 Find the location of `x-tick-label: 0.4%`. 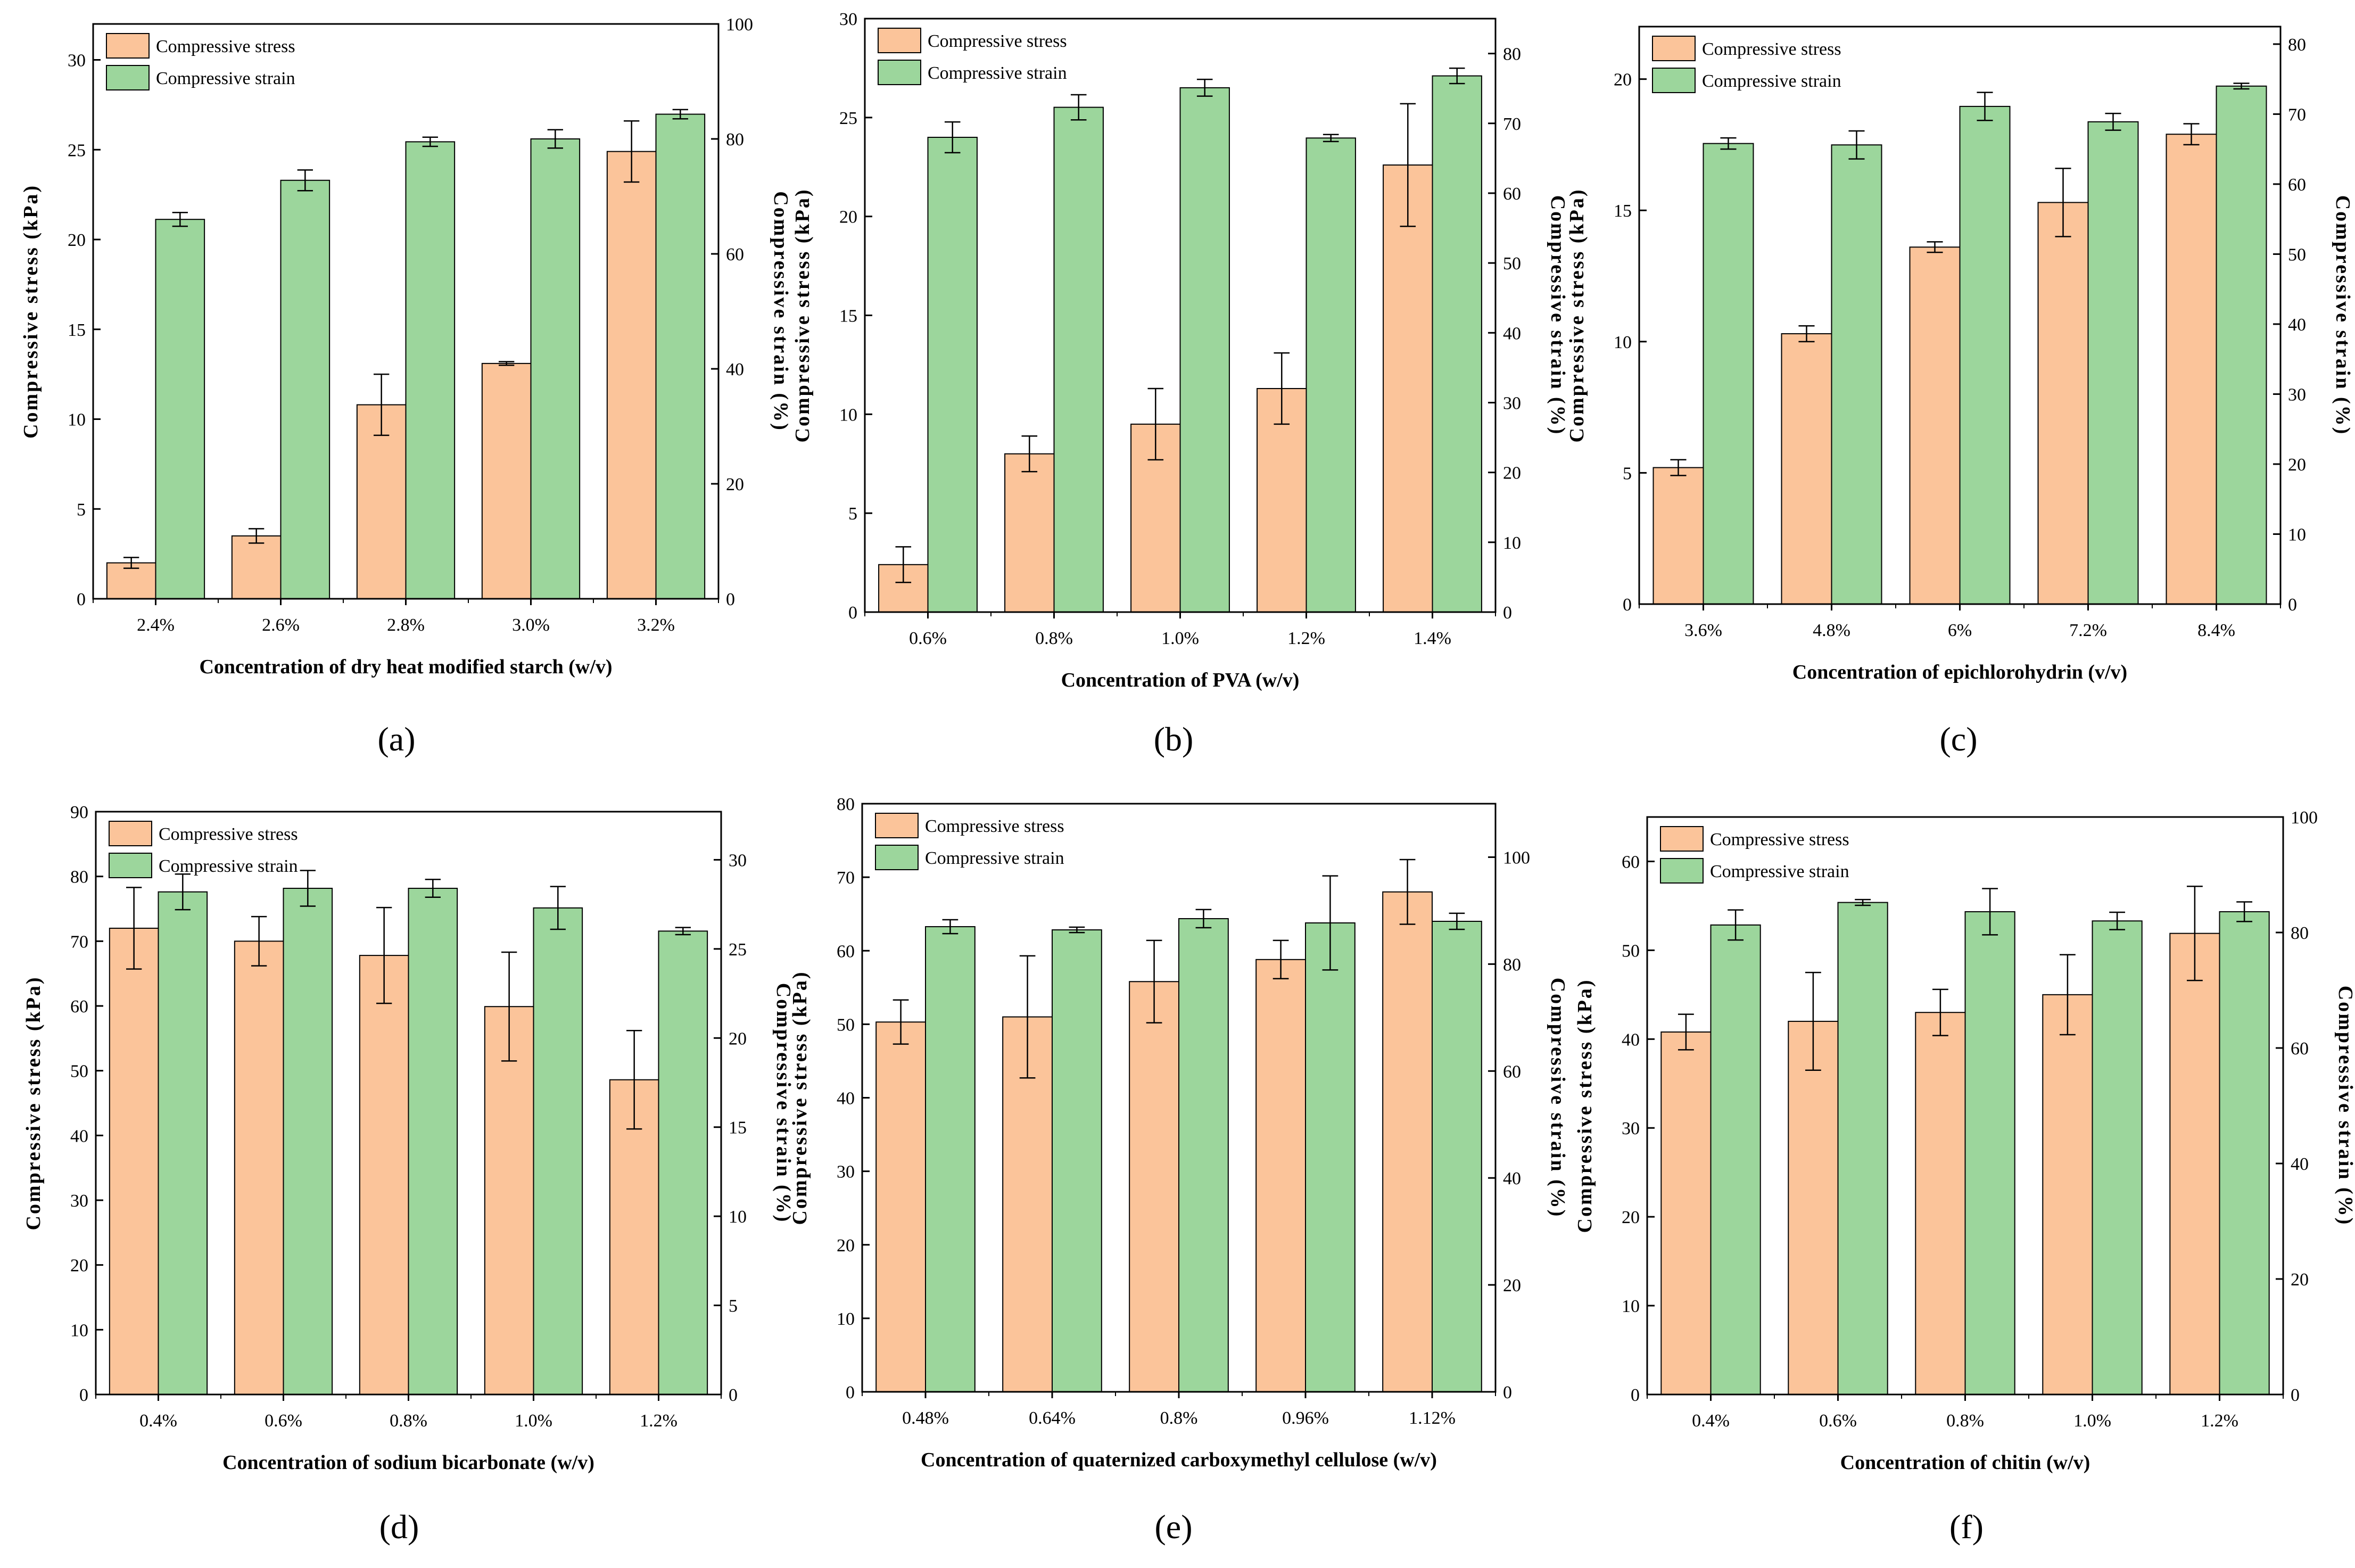

x-tick-label: 0.4% is located at coordinates (1711, 1421).